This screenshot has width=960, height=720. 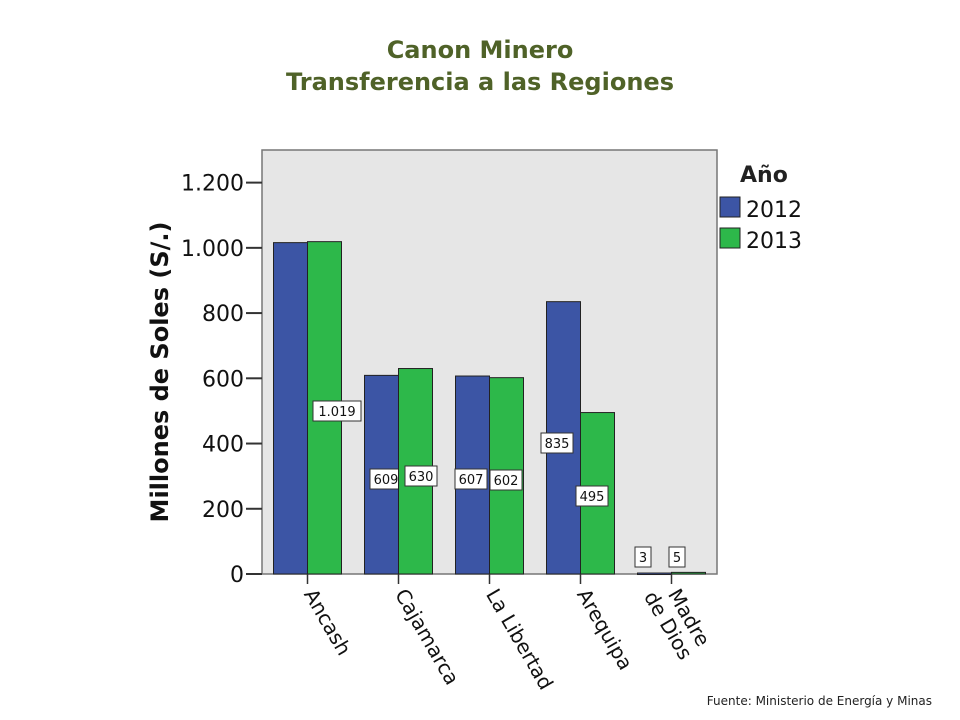 I want to click on y-tick-label: 1.000, so click(x=212, y=249).